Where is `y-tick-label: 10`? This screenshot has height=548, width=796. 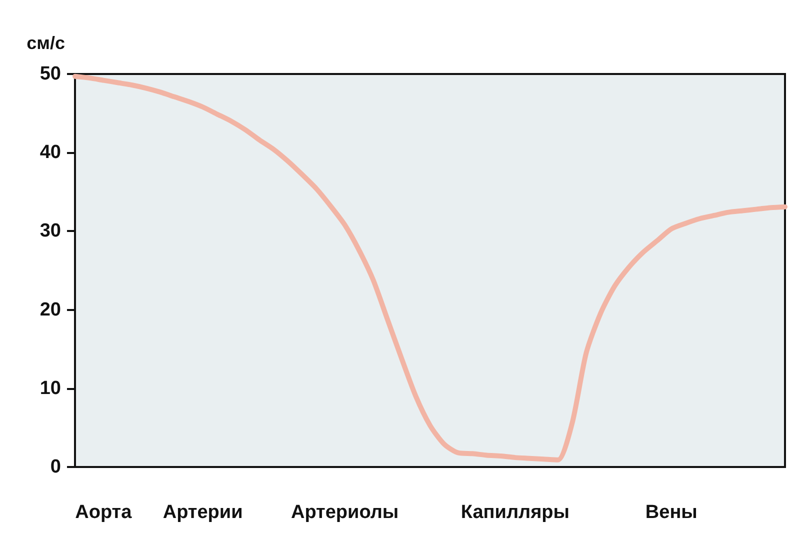
y-tick-label: 10 is located at coordinates (50, 388).